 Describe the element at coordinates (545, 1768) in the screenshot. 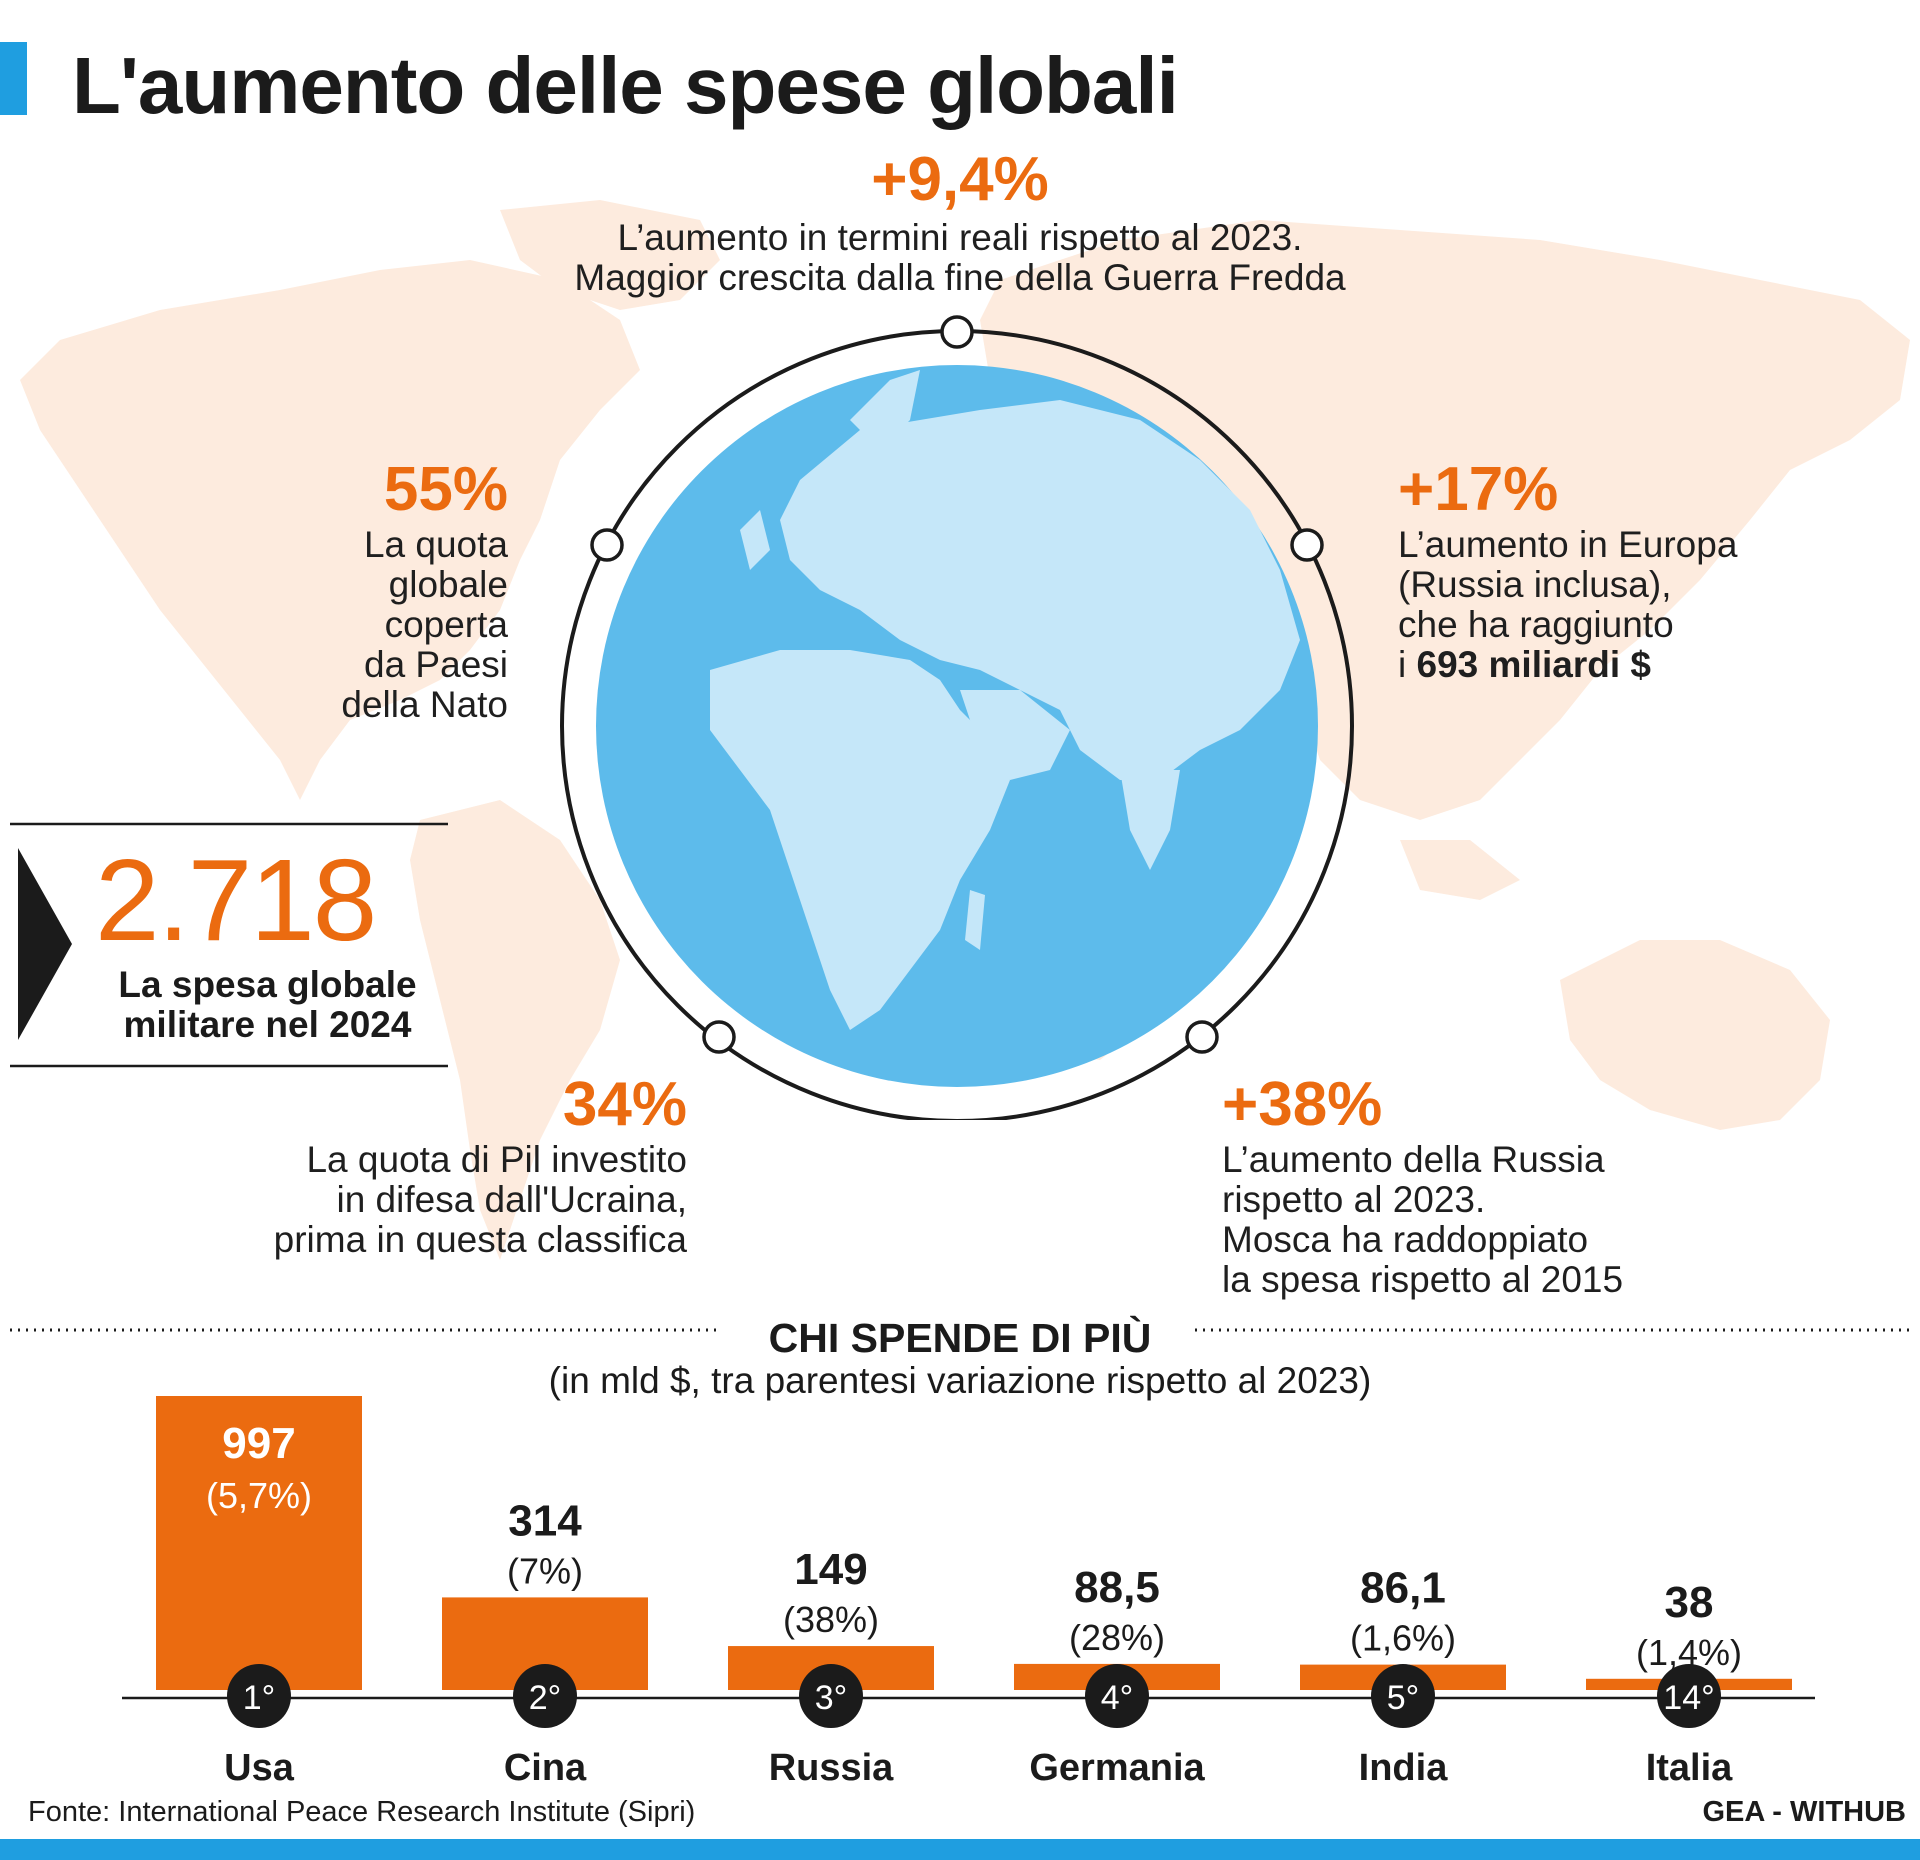

I see `category-label: Cina` at that location.